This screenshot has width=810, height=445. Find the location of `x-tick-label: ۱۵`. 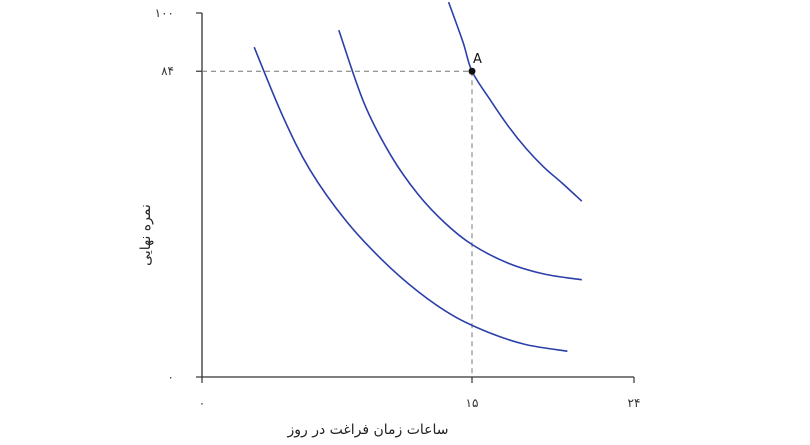

x-tick-label: ۱۵ is located at coordinates (472, 403).